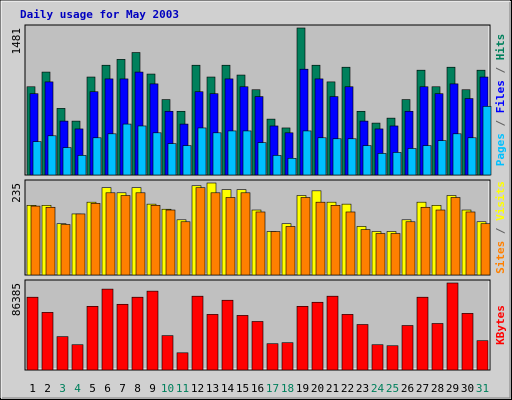  I want to click on x-tick-label: 26, so click(407, 388).